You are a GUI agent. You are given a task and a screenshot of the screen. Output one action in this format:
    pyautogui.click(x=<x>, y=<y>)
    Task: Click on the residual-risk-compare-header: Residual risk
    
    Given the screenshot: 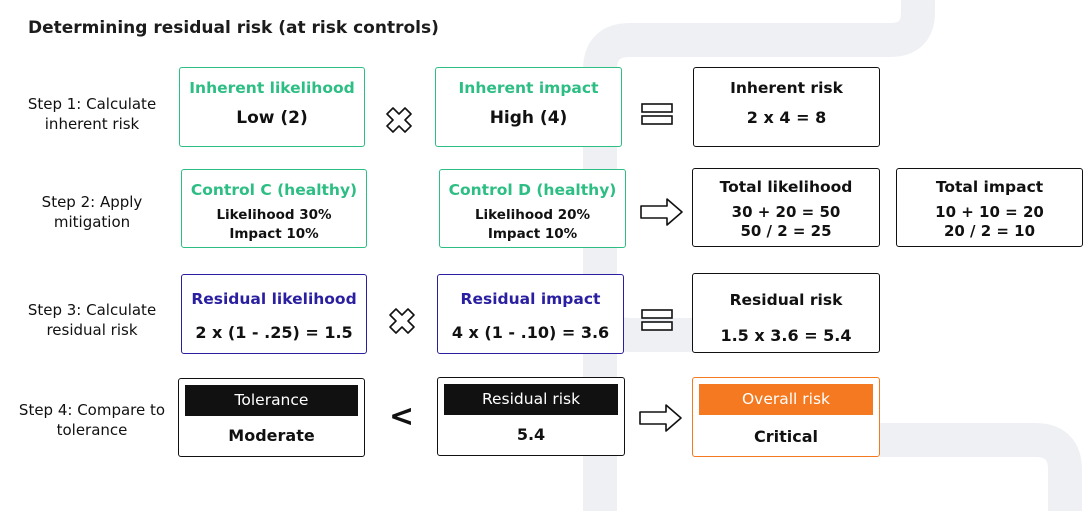 What is the action you would take?
    pyautogui.click(x=531, y=399)
    